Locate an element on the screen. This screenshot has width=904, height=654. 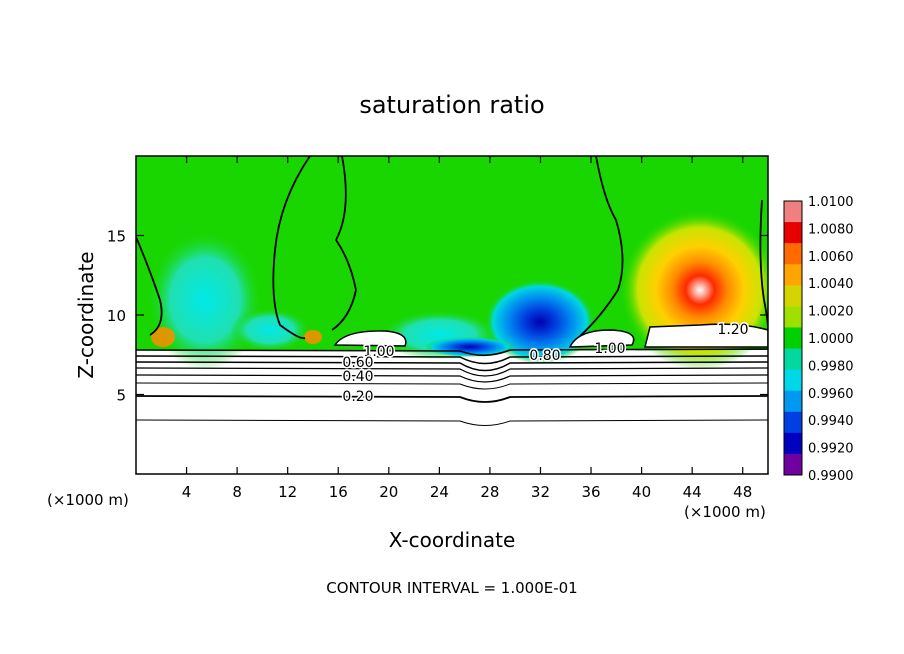
x-tick-label: 12 is located at coordinates (287, 492).